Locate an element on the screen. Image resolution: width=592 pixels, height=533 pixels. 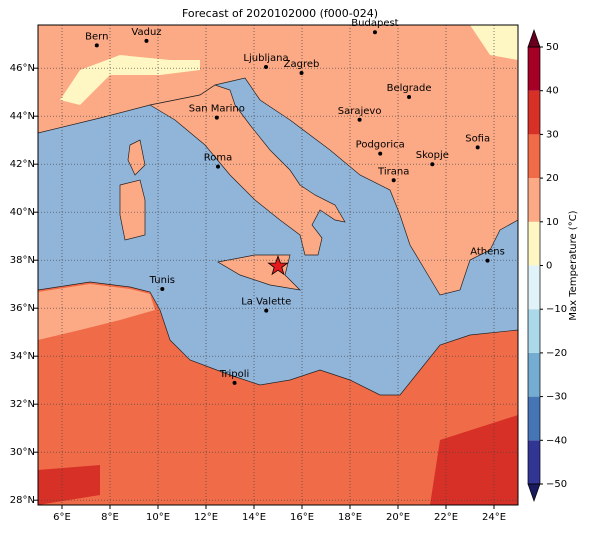
colorbar-tick-label: −10 is located at coordinates (556, 309).